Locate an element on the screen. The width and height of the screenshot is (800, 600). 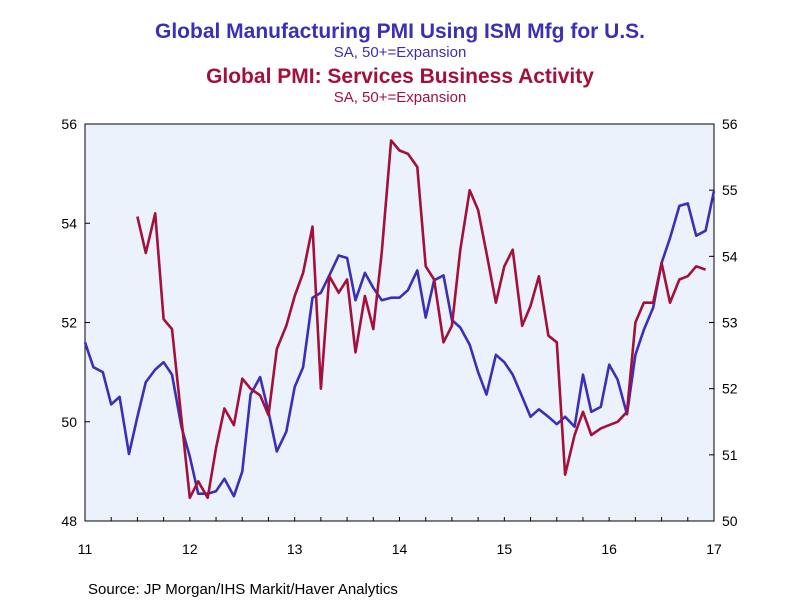
right-tick-label: 55 is located at coordinates (730, 190).